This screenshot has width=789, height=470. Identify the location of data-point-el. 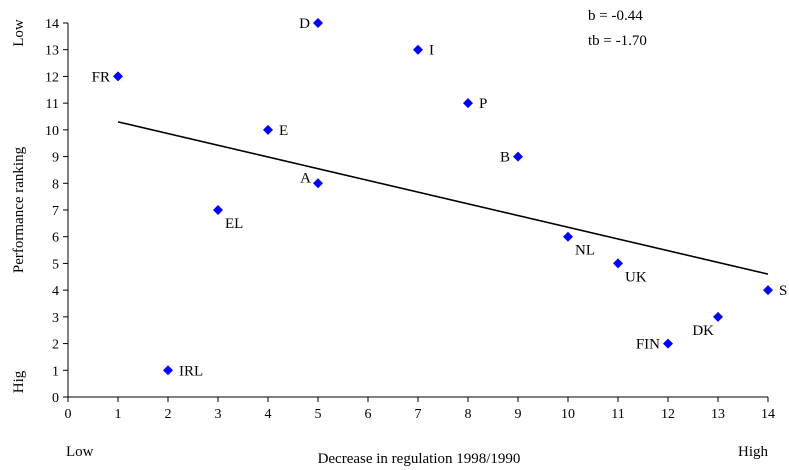
(218, 210).